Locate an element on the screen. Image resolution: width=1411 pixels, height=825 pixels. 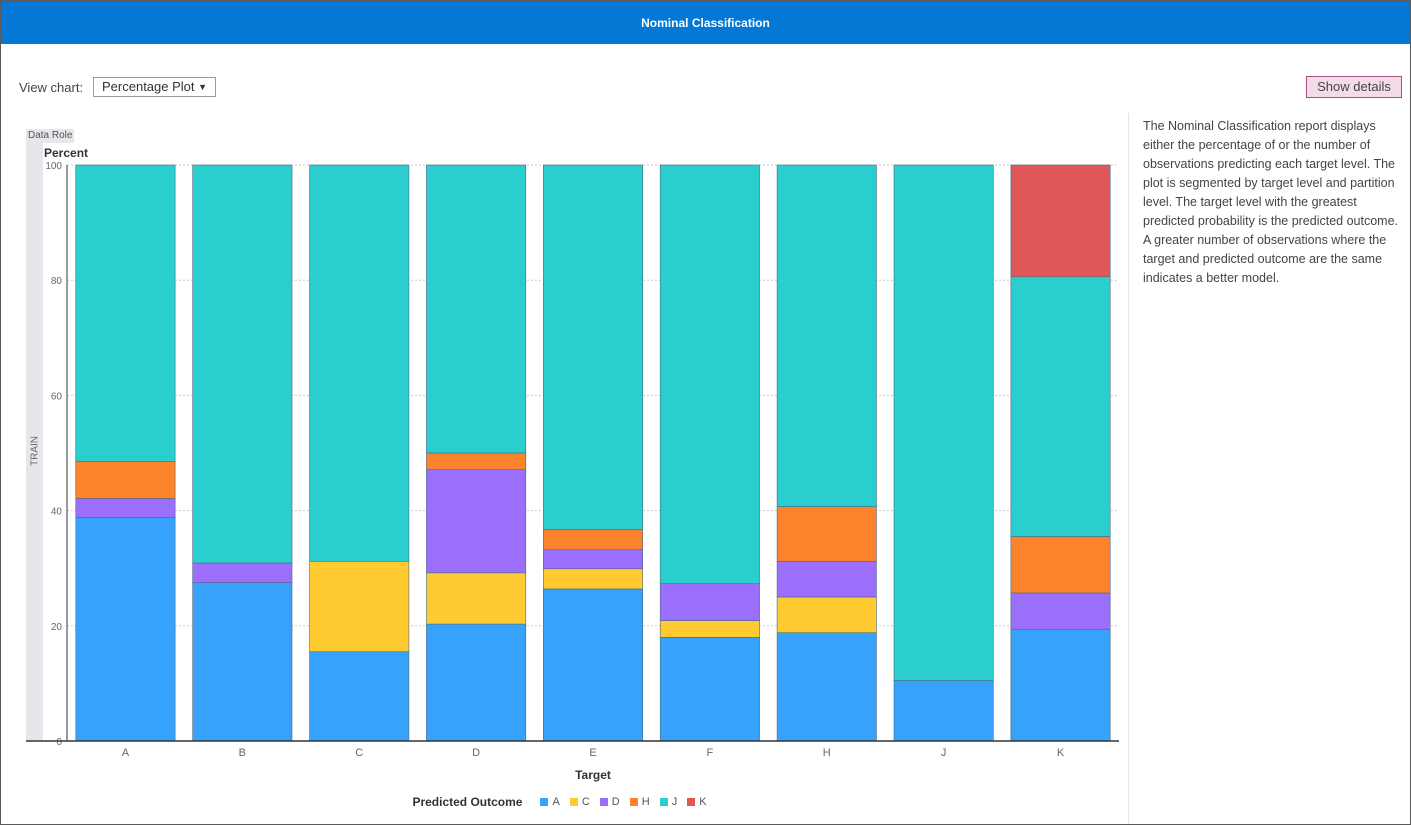
y-axis-title: Percent is located at coordinates (66, 153).